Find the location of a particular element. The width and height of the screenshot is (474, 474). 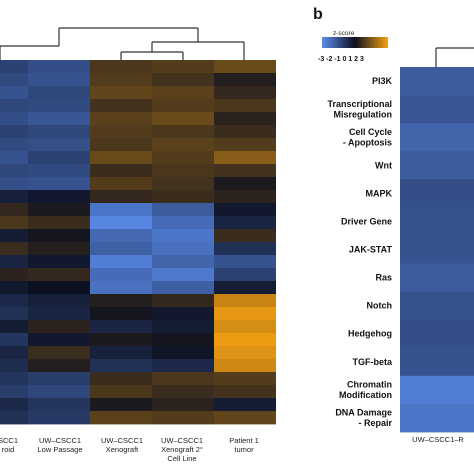

row-label: - Apoptosis is located at coordinates (367, 142).